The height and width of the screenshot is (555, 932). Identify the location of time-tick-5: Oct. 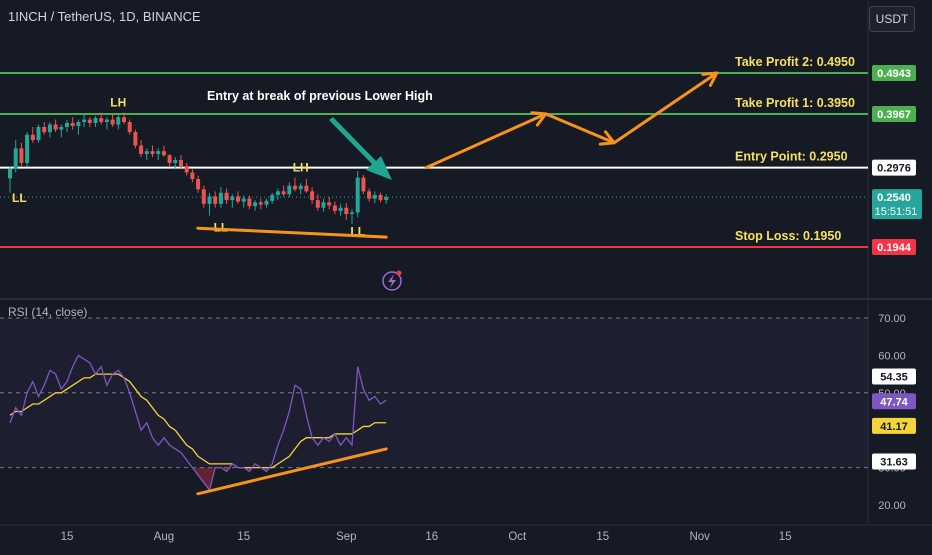
(517, 537).